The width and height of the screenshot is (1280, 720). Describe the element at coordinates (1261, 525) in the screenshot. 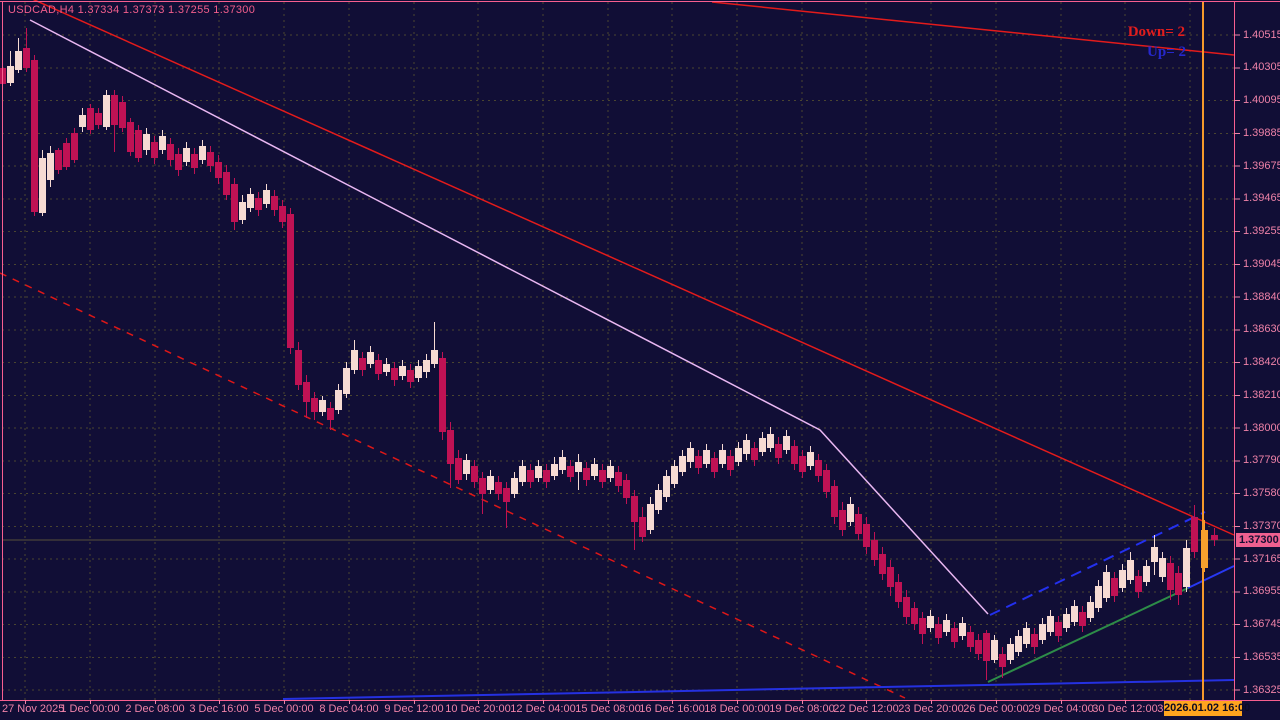

I see `price-axis-label: 1.37370` at that location.